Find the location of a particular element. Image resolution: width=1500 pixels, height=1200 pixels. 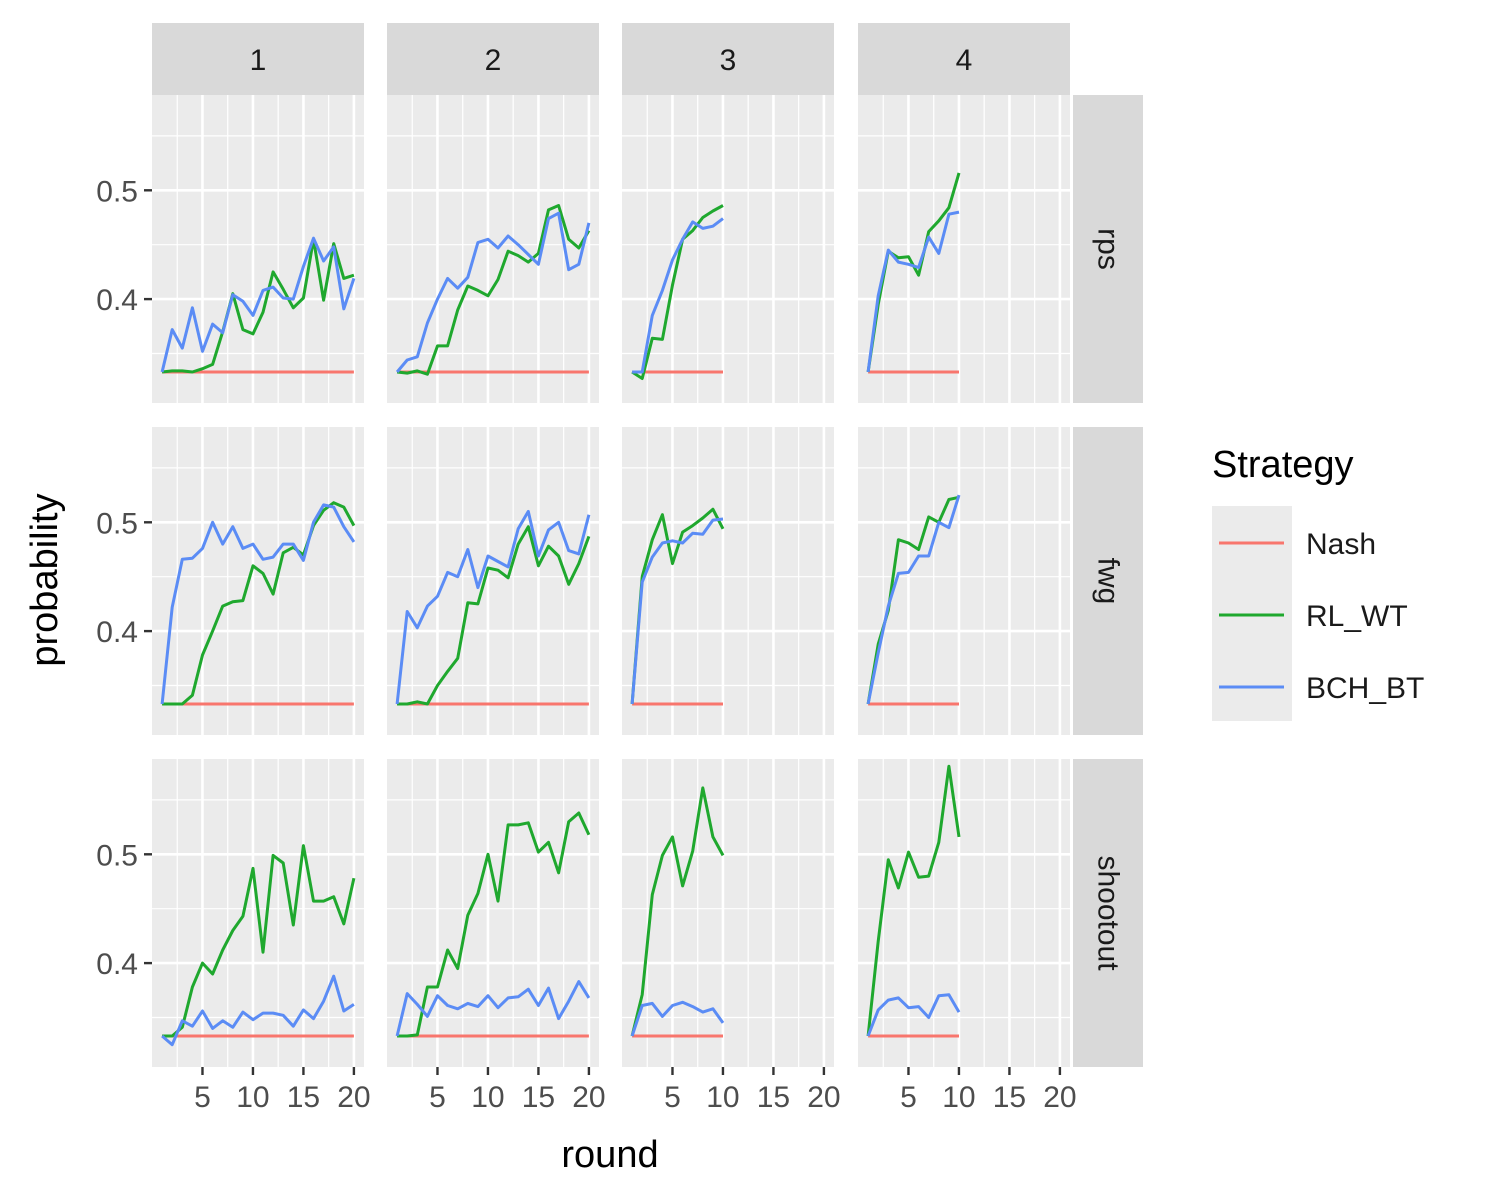

x-axis-title: round is located at coordinates (609, 1155).